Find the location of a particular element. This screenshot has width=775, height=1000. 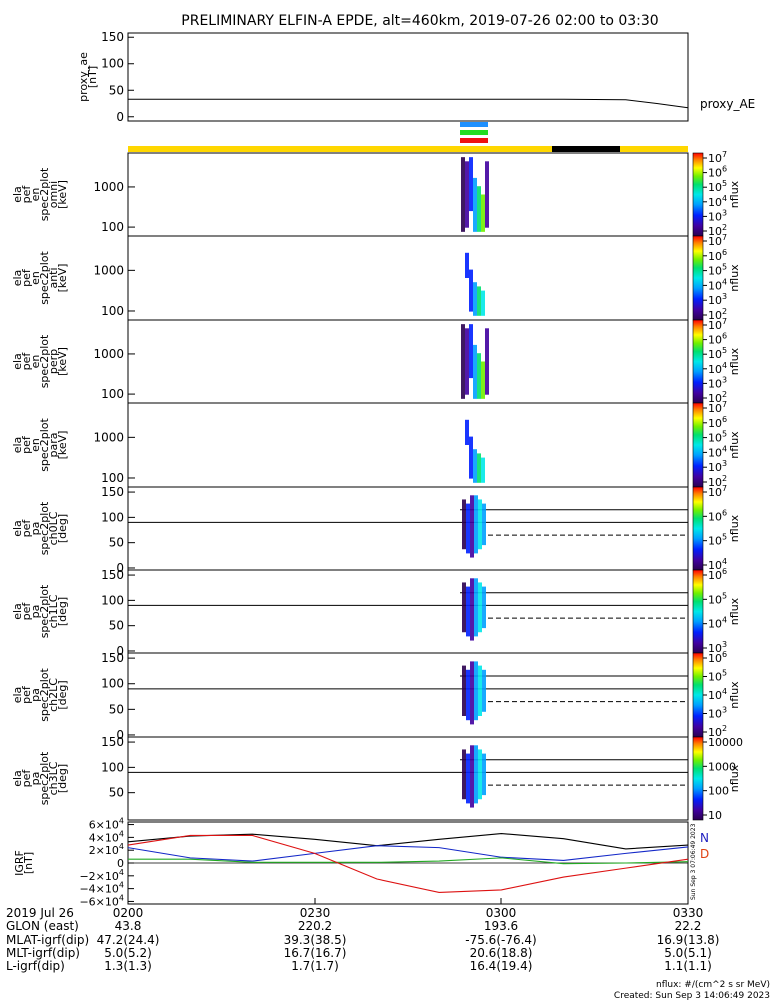

spectrogram-ylabel-line: pef is located at coordinates (26, 277).